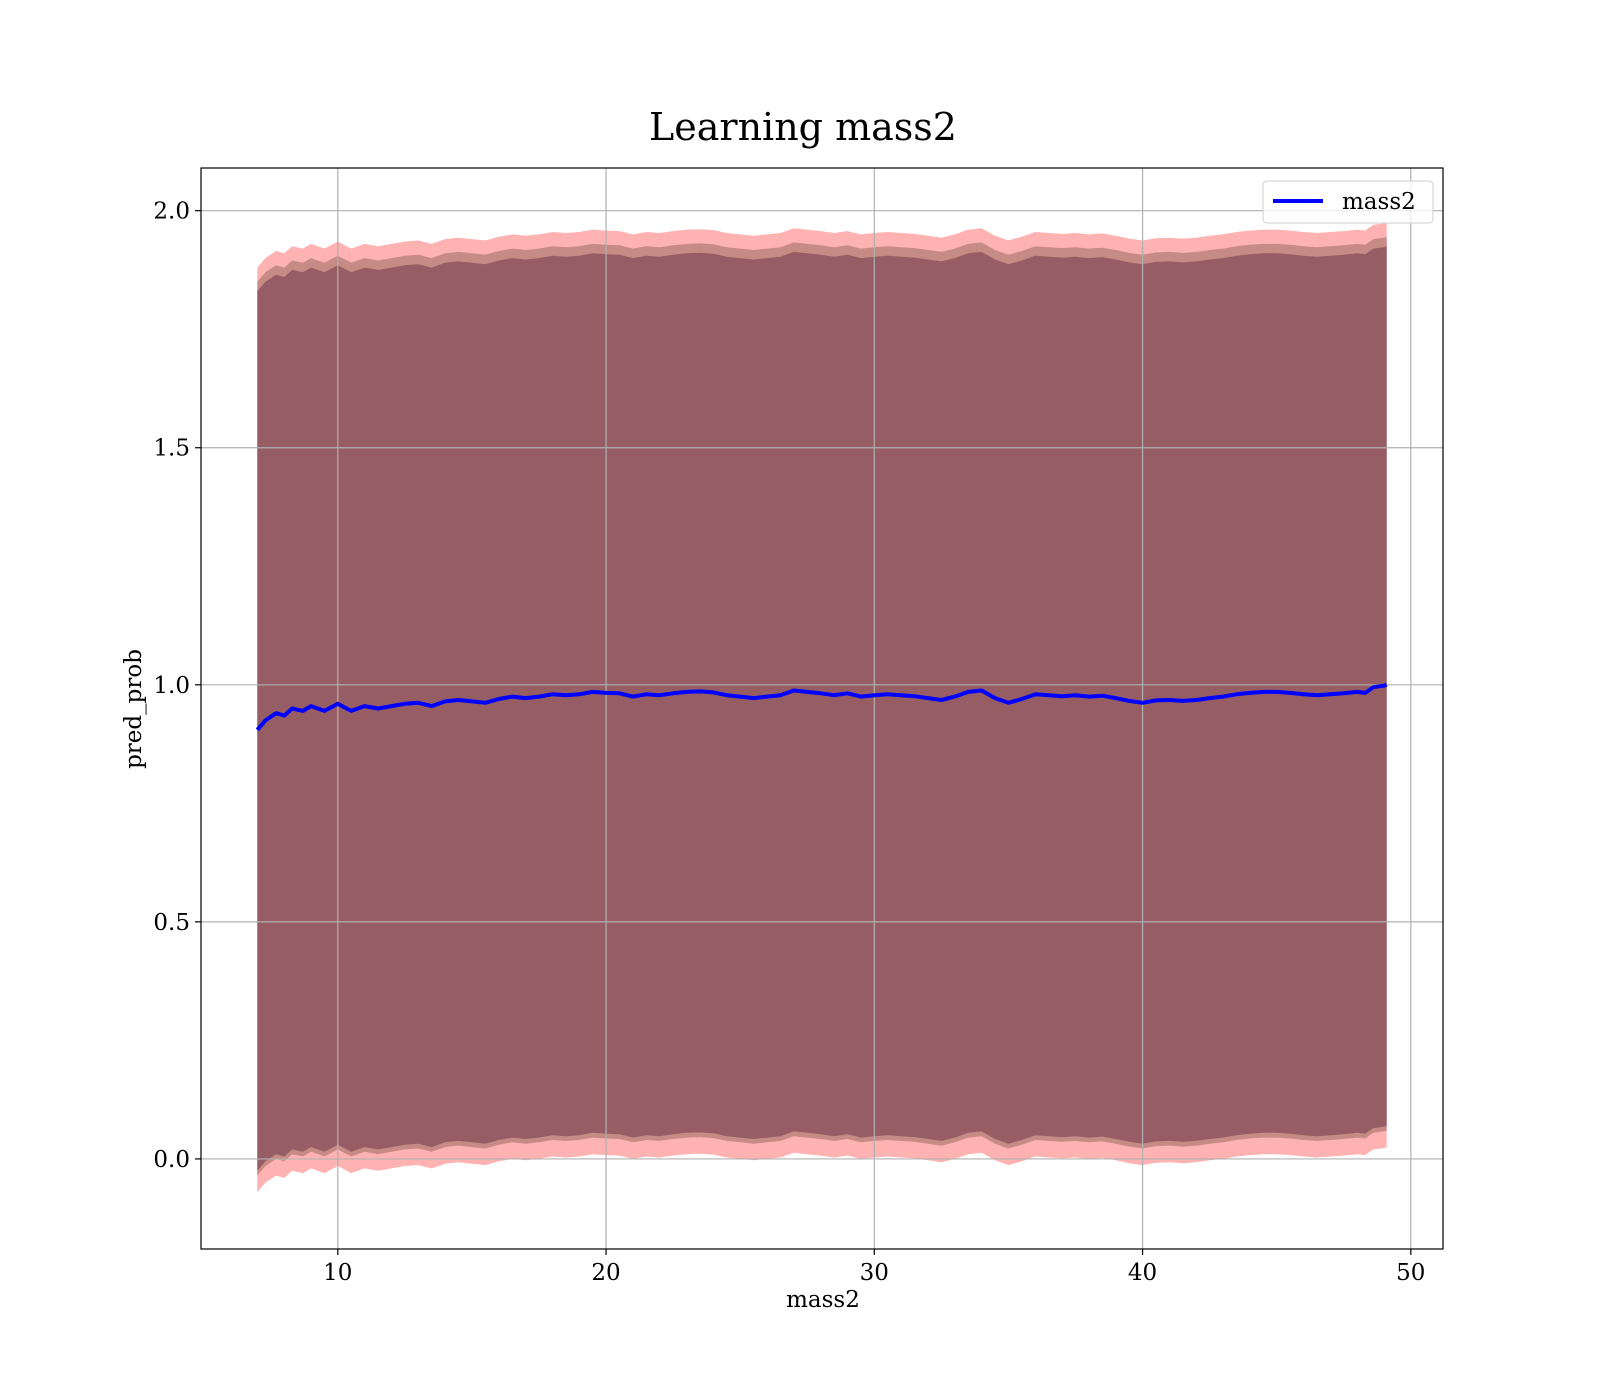 Image resolution: width=1600 pixels, height=1400 pixels. I want to click on series-lines, so click(821, 707).